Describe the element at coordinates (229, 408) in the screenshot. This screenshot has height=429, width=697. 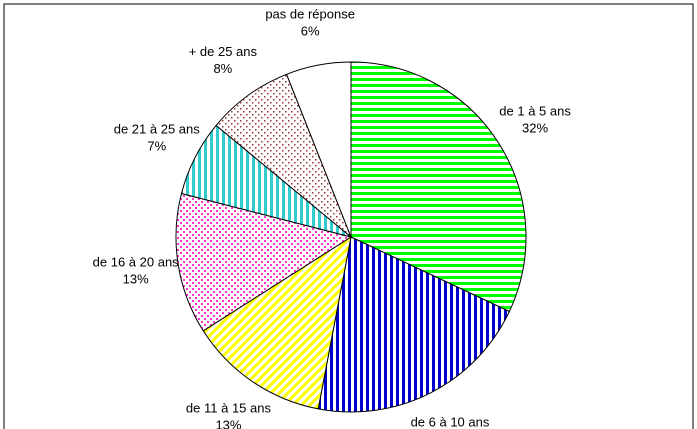
I see `slice-label: de 11 à 15 ans` at that location.